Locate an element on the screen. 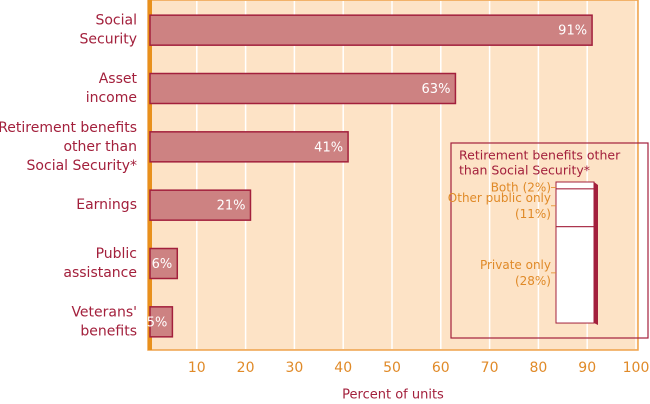 The image size is (650, 404). x-tick-label: 30 is located at coordinates (294, 368).